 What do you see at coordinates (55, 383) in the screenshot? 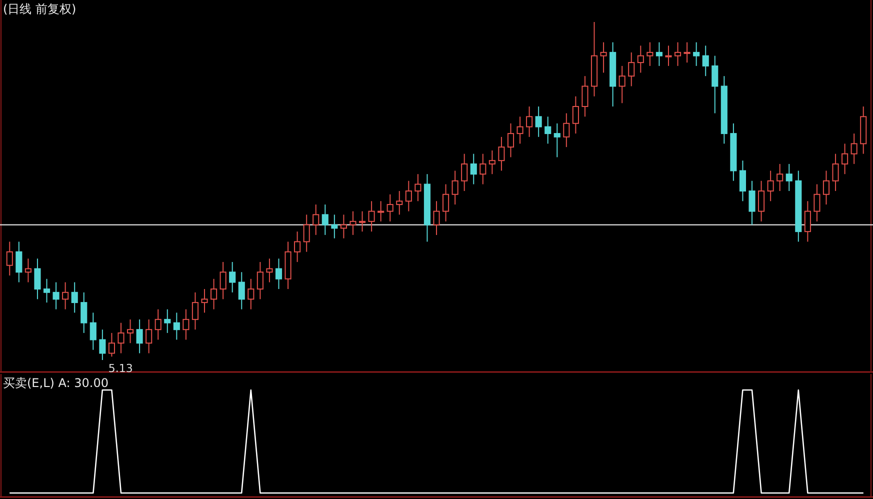
I see `chart-title: 买卖(E,L) A: 30.00` at bounding box center [55, 383].